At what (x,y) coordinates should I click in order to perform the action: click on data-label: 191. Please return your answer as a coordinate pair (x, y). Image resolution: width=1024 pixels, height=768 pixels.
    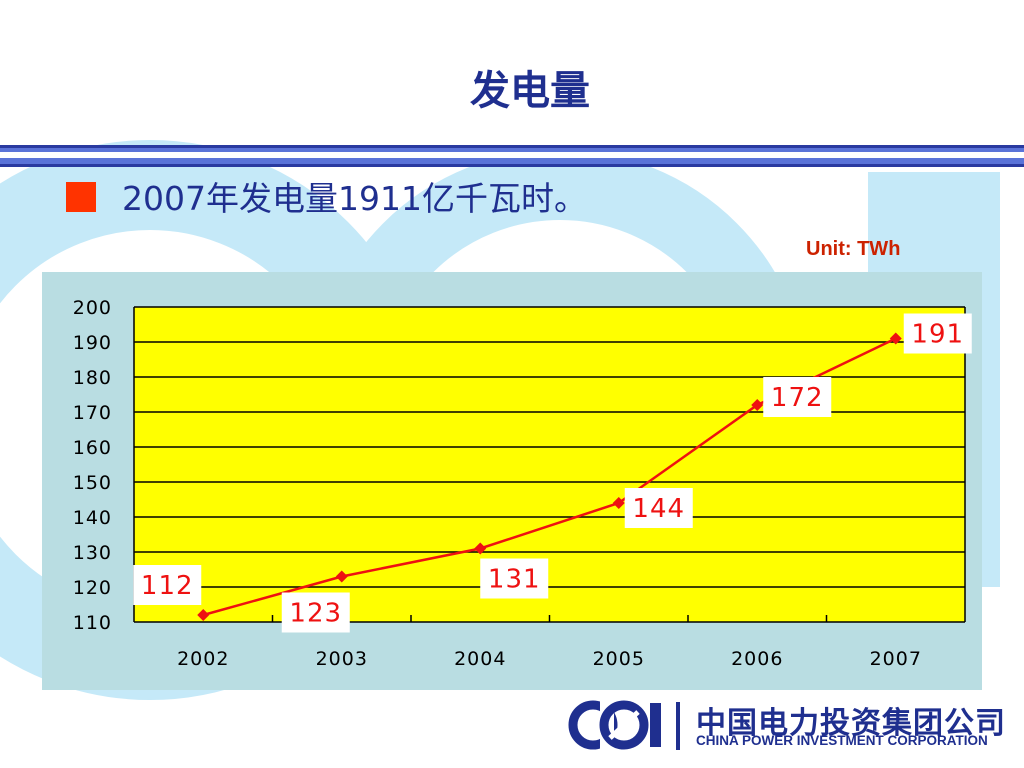
    Looking at the image, I should click on (937, 333).